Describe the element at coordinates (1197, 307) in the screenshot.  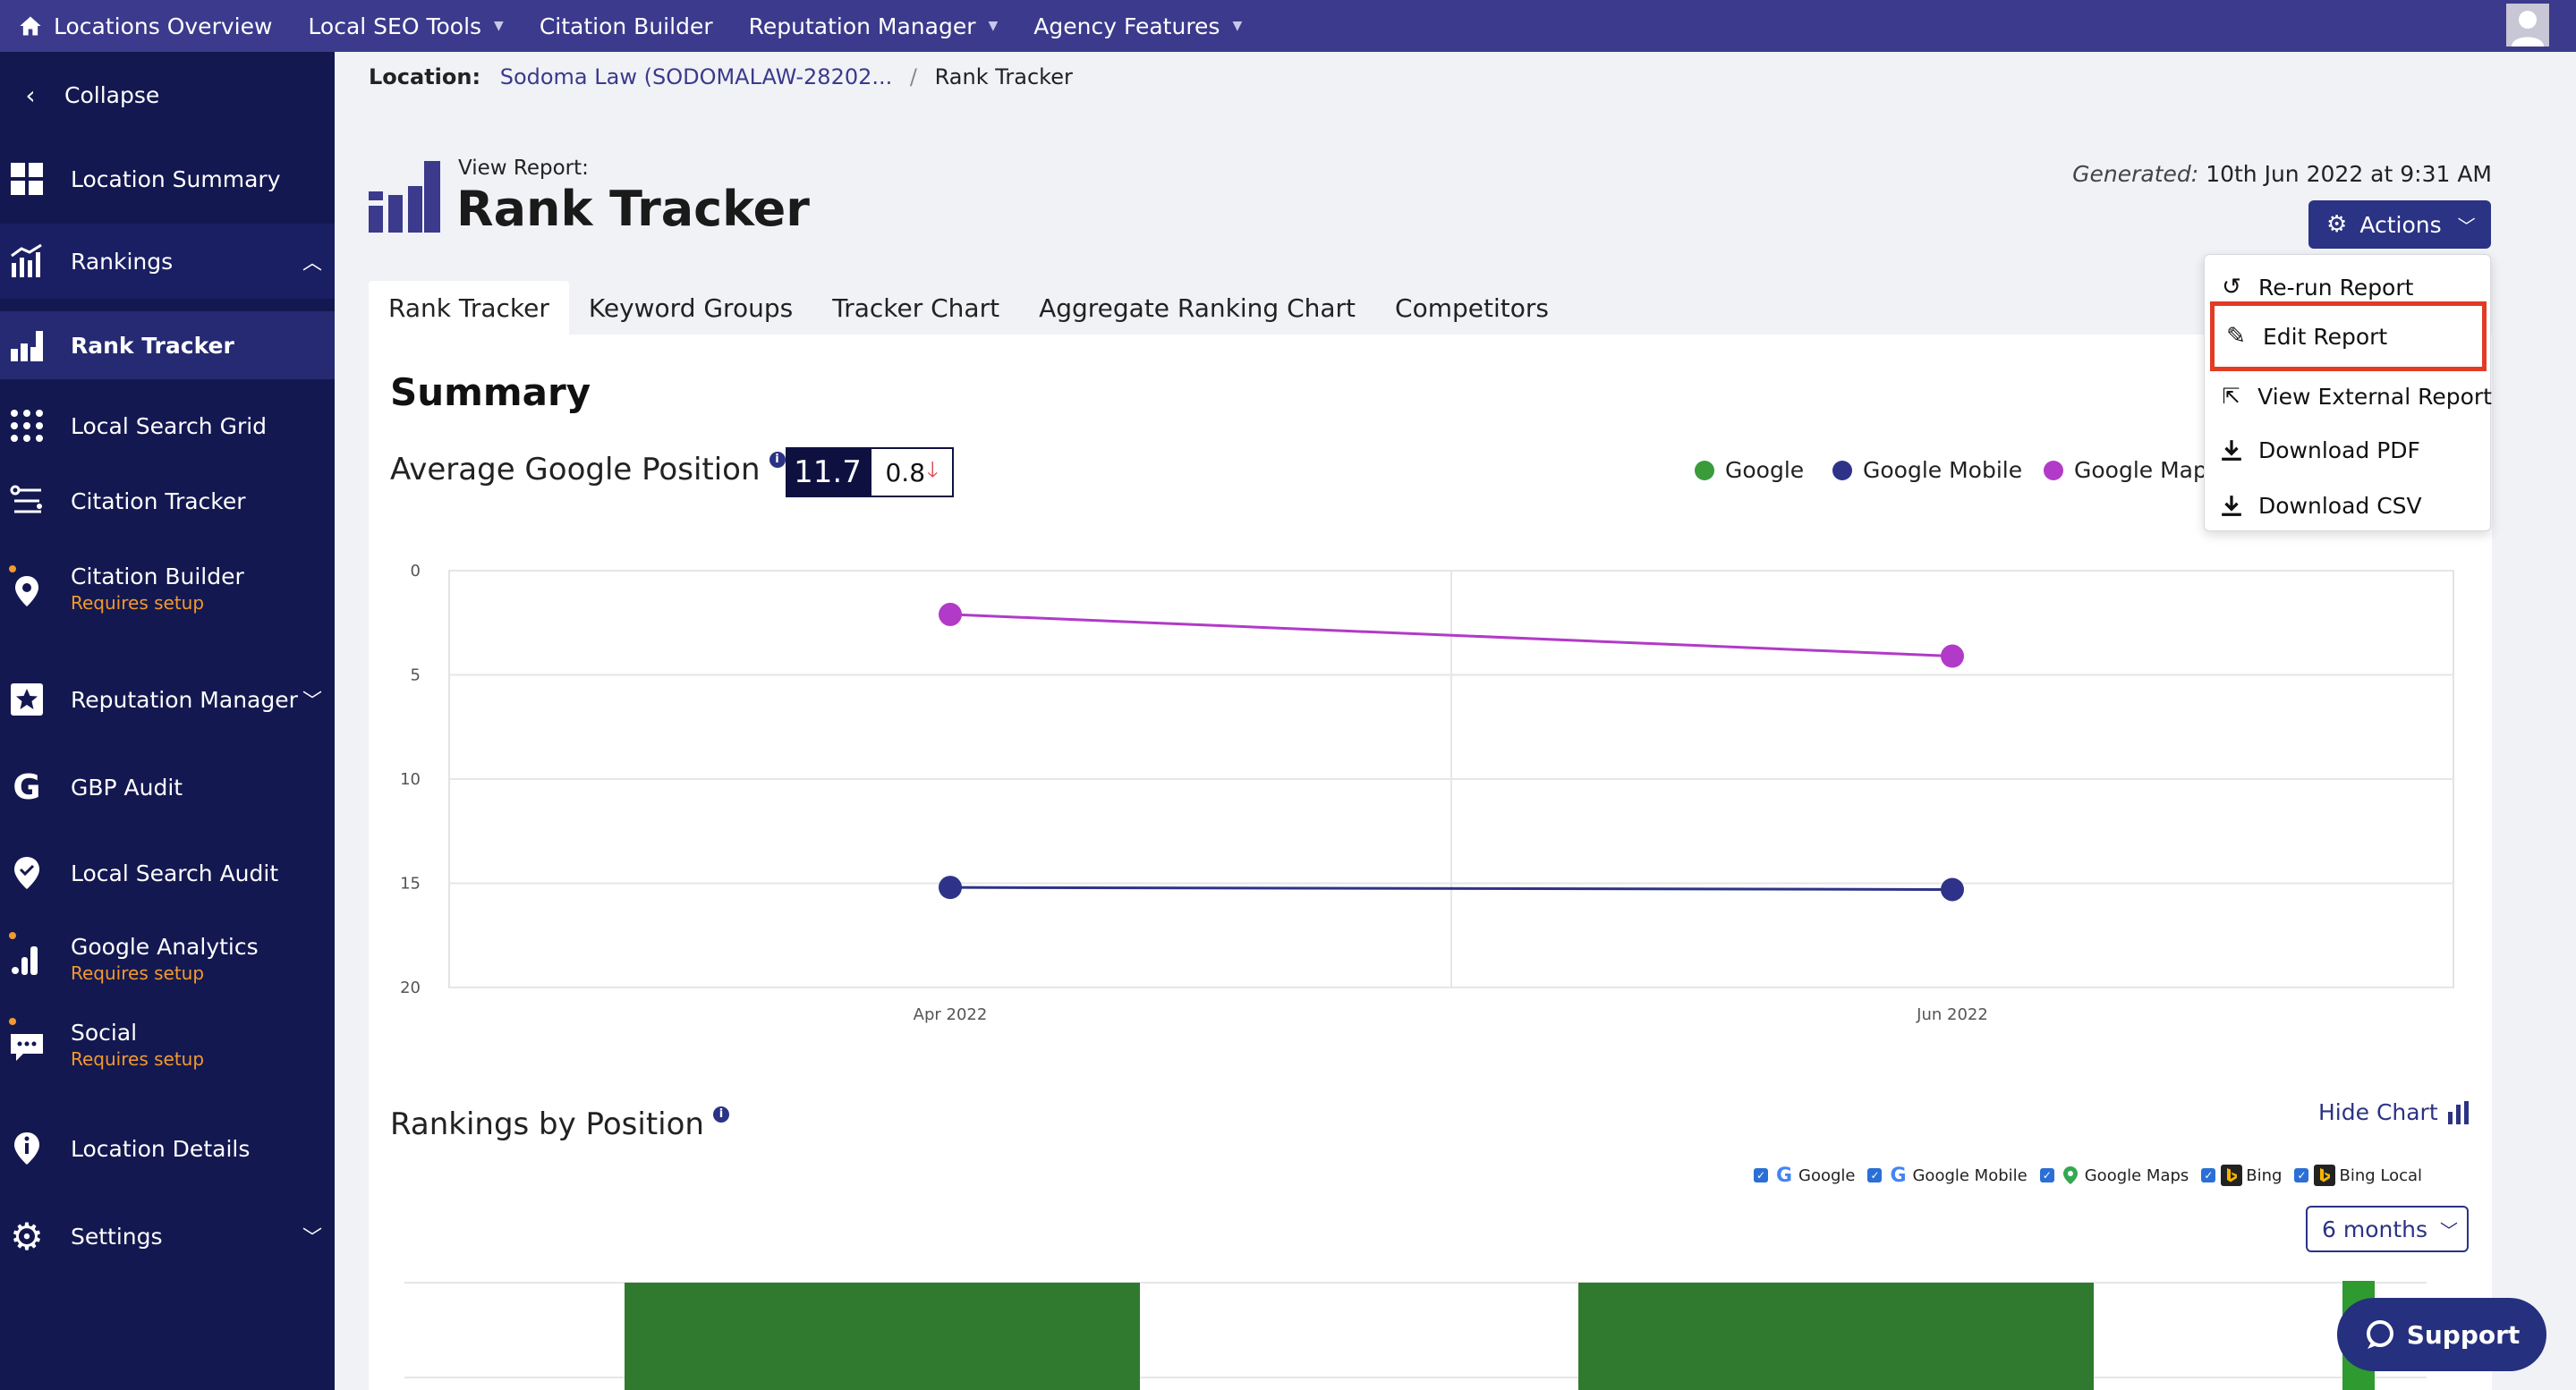
I see `tab-aggregate-ranking-chart: Aggregate Ranking Chart` at that location.